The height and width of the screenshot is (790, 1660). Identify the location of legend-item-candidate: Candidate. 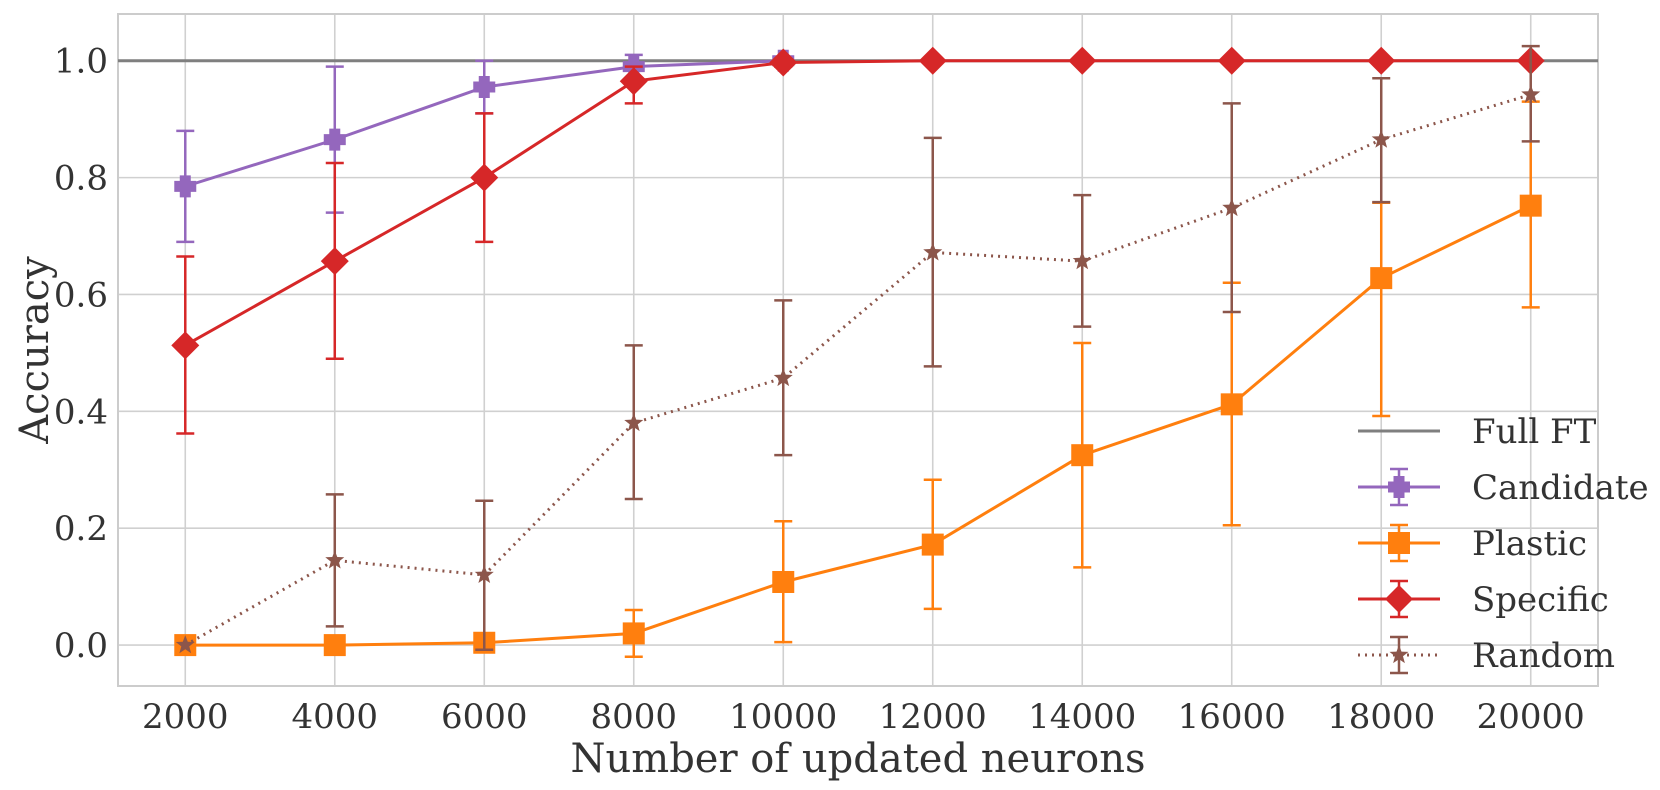
(1503, 487).